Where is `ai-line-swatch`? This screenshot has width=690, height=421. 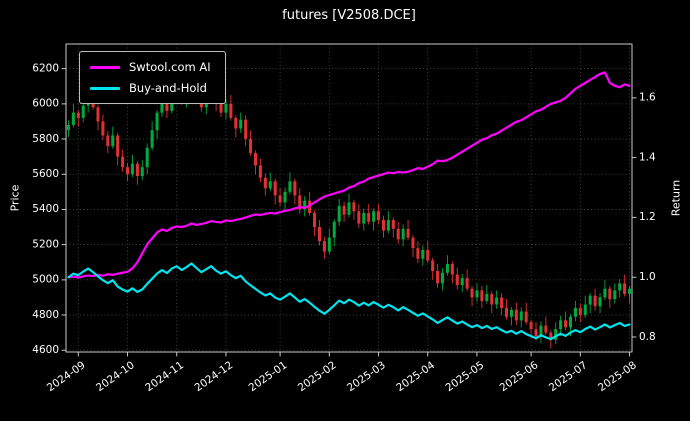
ai-line-swatch is located at coordinates (105, 67).